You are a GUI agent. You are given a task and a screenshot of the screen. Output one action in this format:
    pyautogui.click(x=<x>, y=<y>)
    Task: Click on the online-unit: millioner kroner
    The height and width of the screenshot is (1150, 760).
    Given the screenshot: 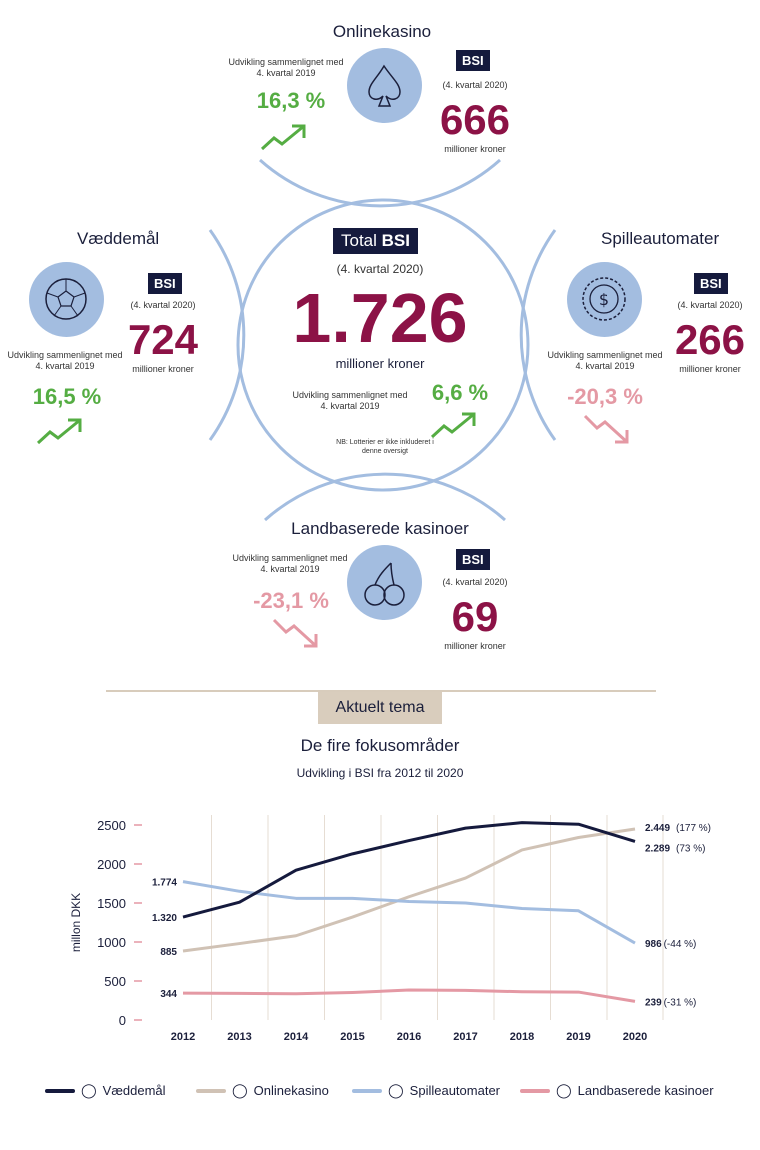 What is the action you would take?
    pyautogui.click(x=475, y=149)
    